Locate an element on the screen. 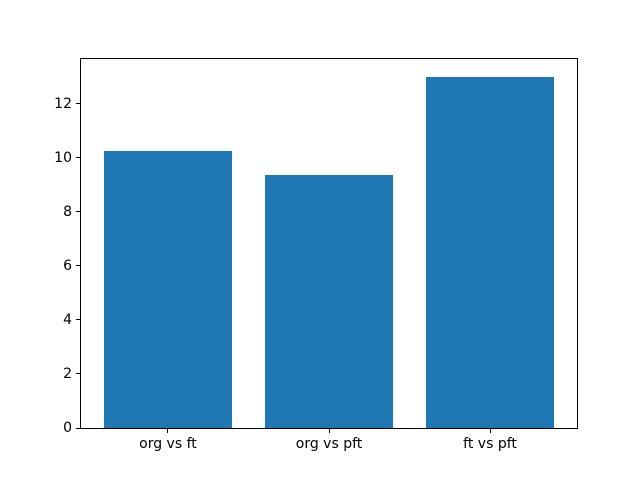 The width and height of the screenshot is (640, 480). y-tick-label: 2 is located at coordinates (67, 373).